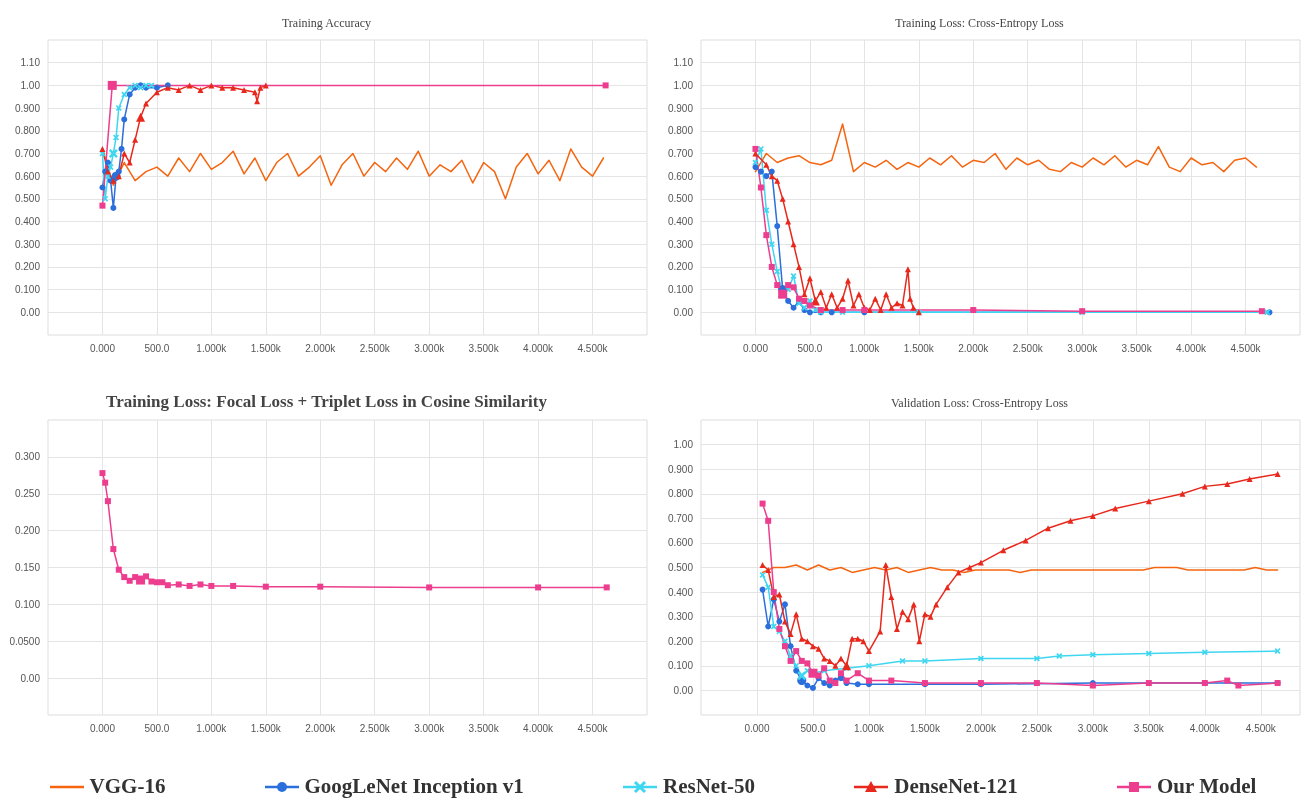 This screenshot has width=1306, height=803. I want to click on chart-title: Validation Loss: Cross-Entropy Loss, so click(980, 403).